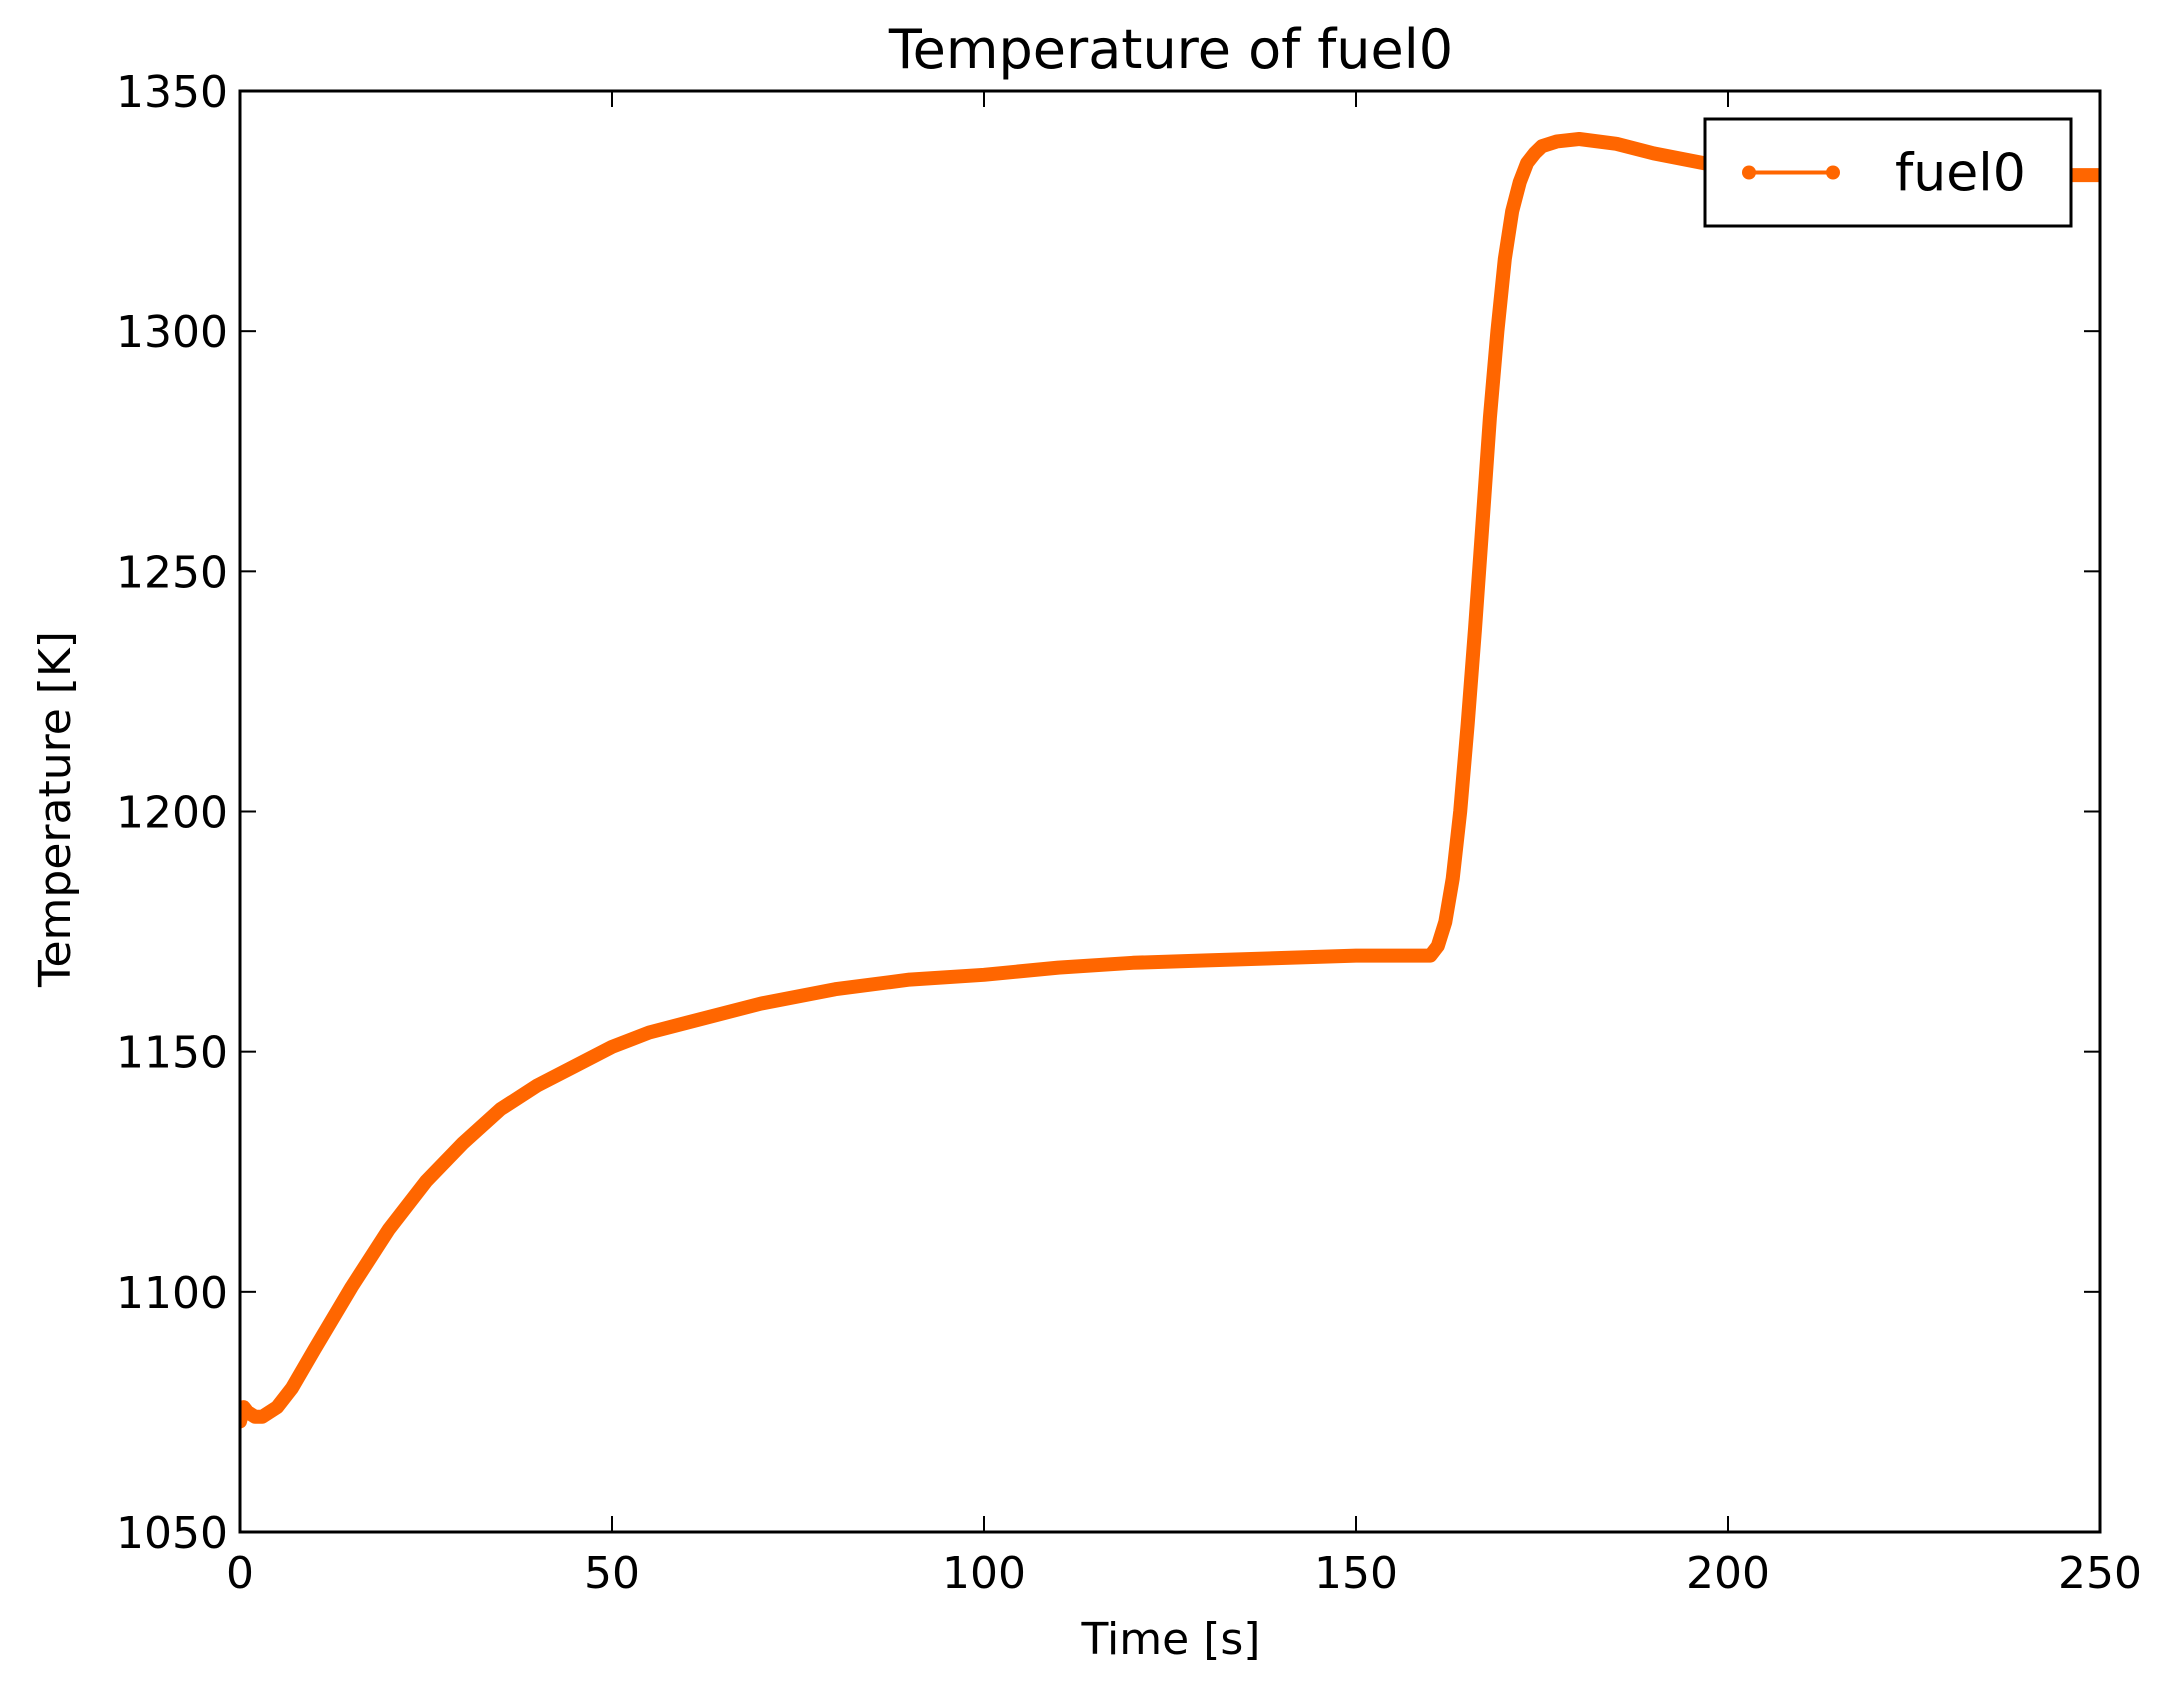 Image resolution: width=2171 pixels, height=1696 pixels. Describe the element at coordinates (1888, 172) in the screenshot. I see `legend: fuel0` at that location.